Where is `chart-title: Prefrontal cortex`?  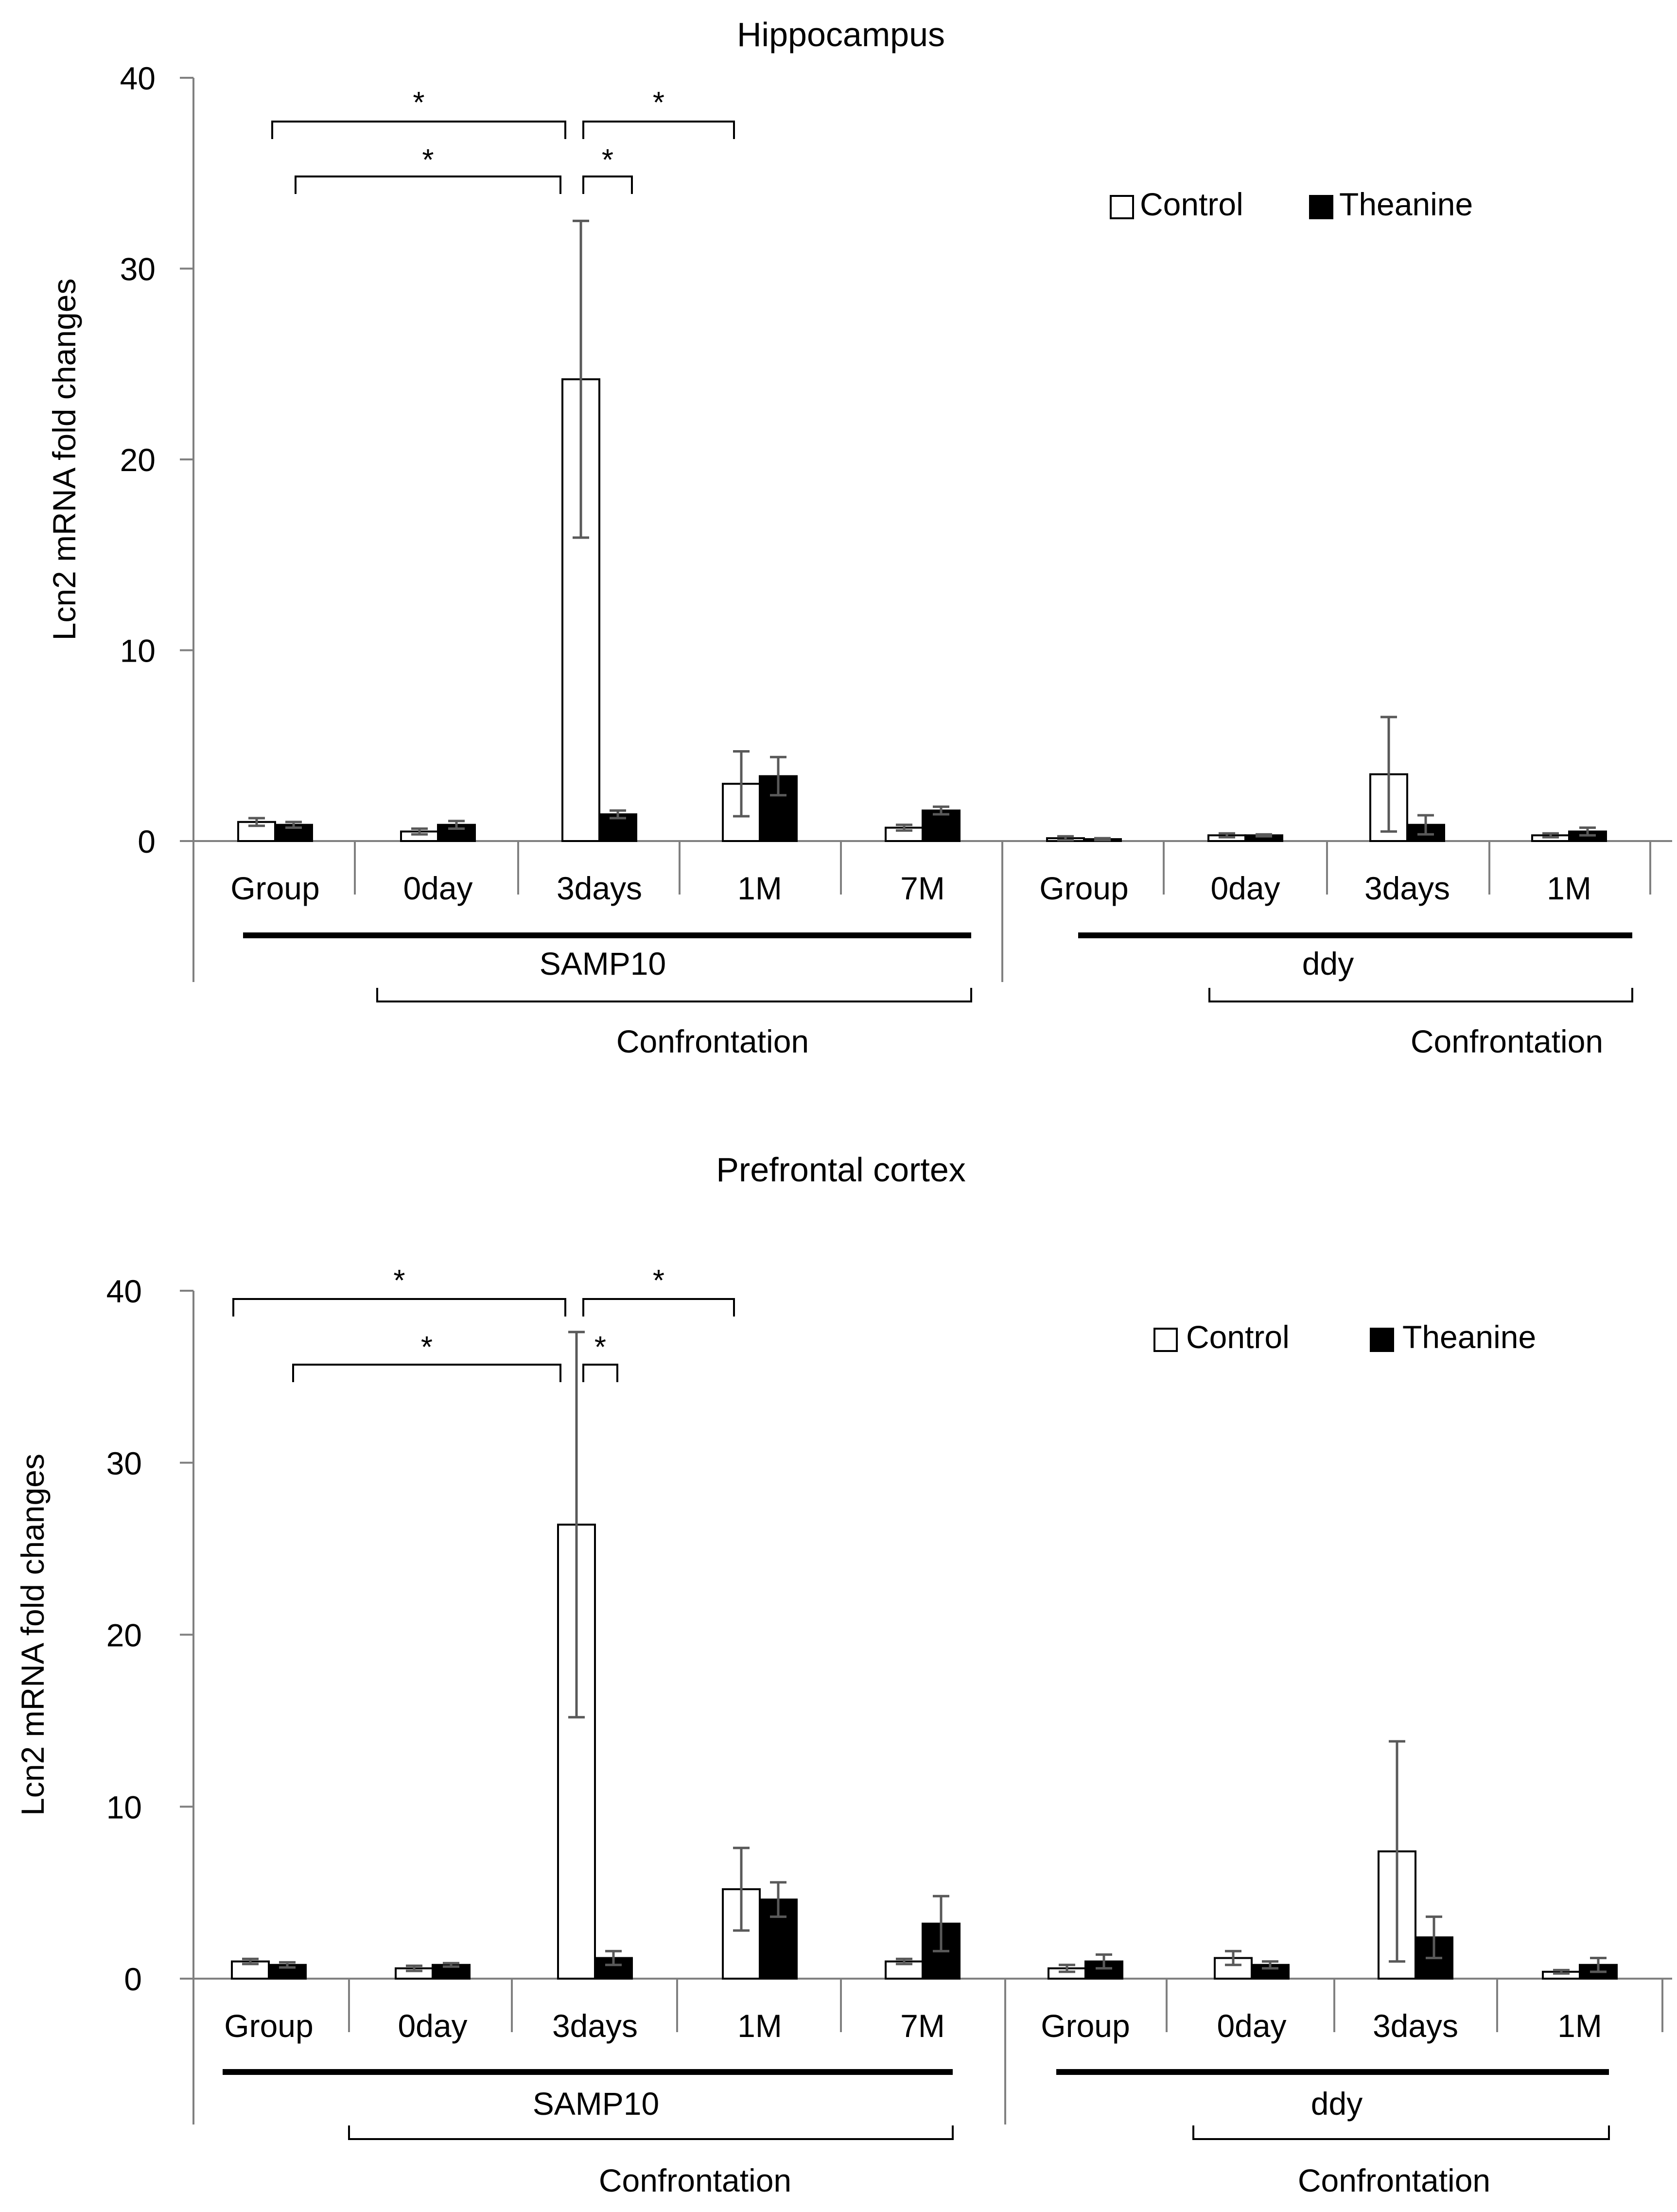 chart-title: Prefrontal cortex is located at coordinates (841, 1170).